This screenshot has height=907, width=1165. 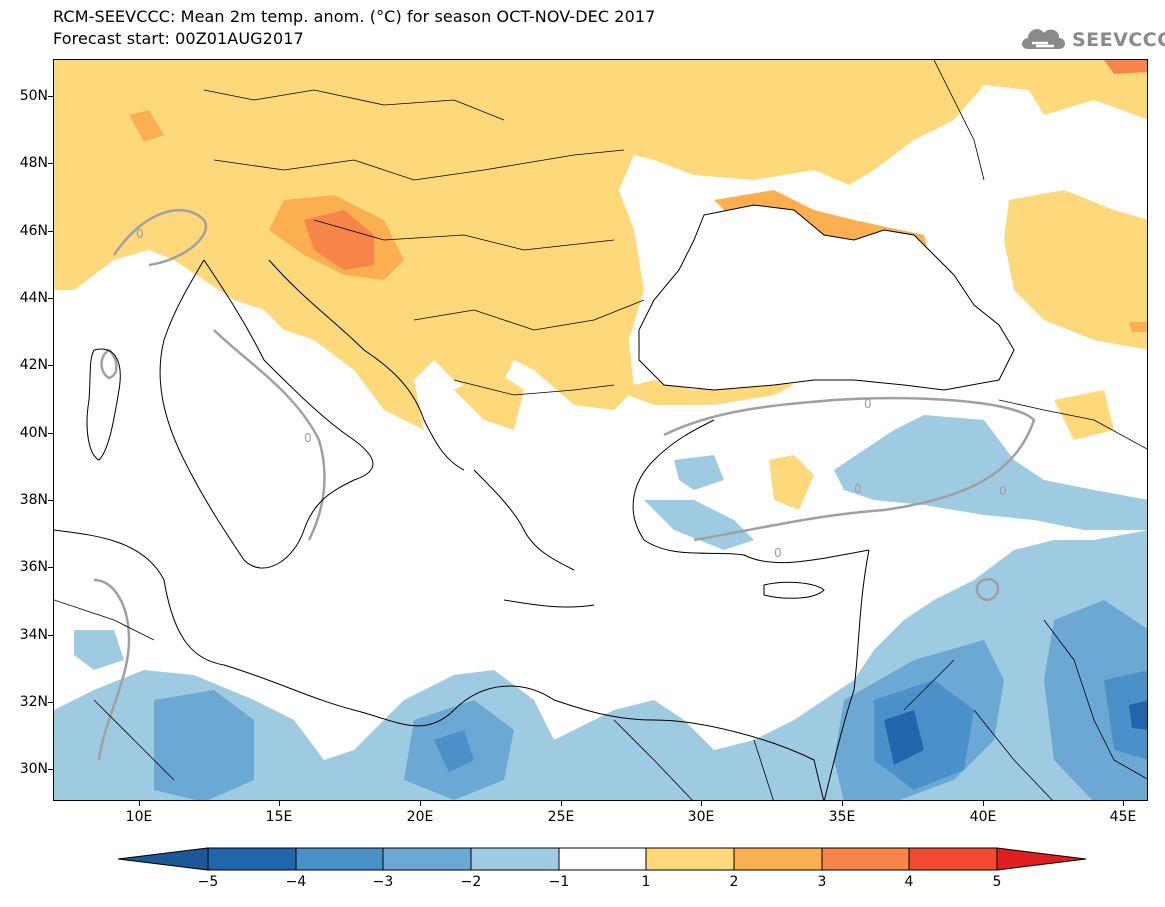 I want to click on lat-label-32n: 32N, so click(x=33, y=702).